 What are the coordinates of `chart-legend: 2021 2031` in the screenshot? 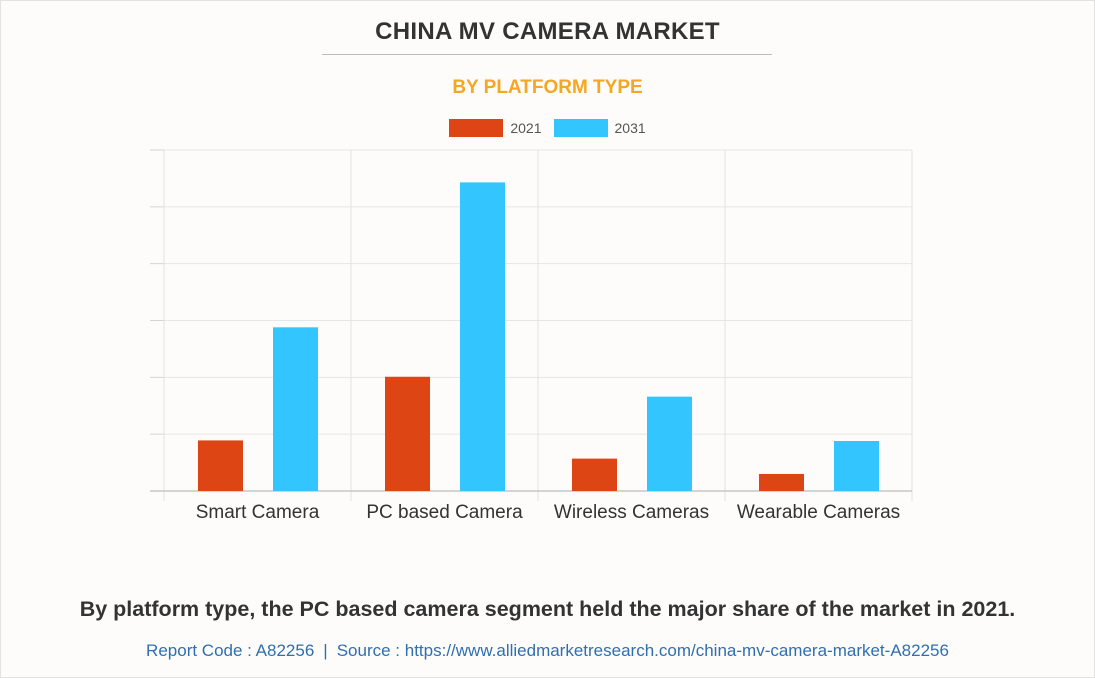 It's located at (547, 128).